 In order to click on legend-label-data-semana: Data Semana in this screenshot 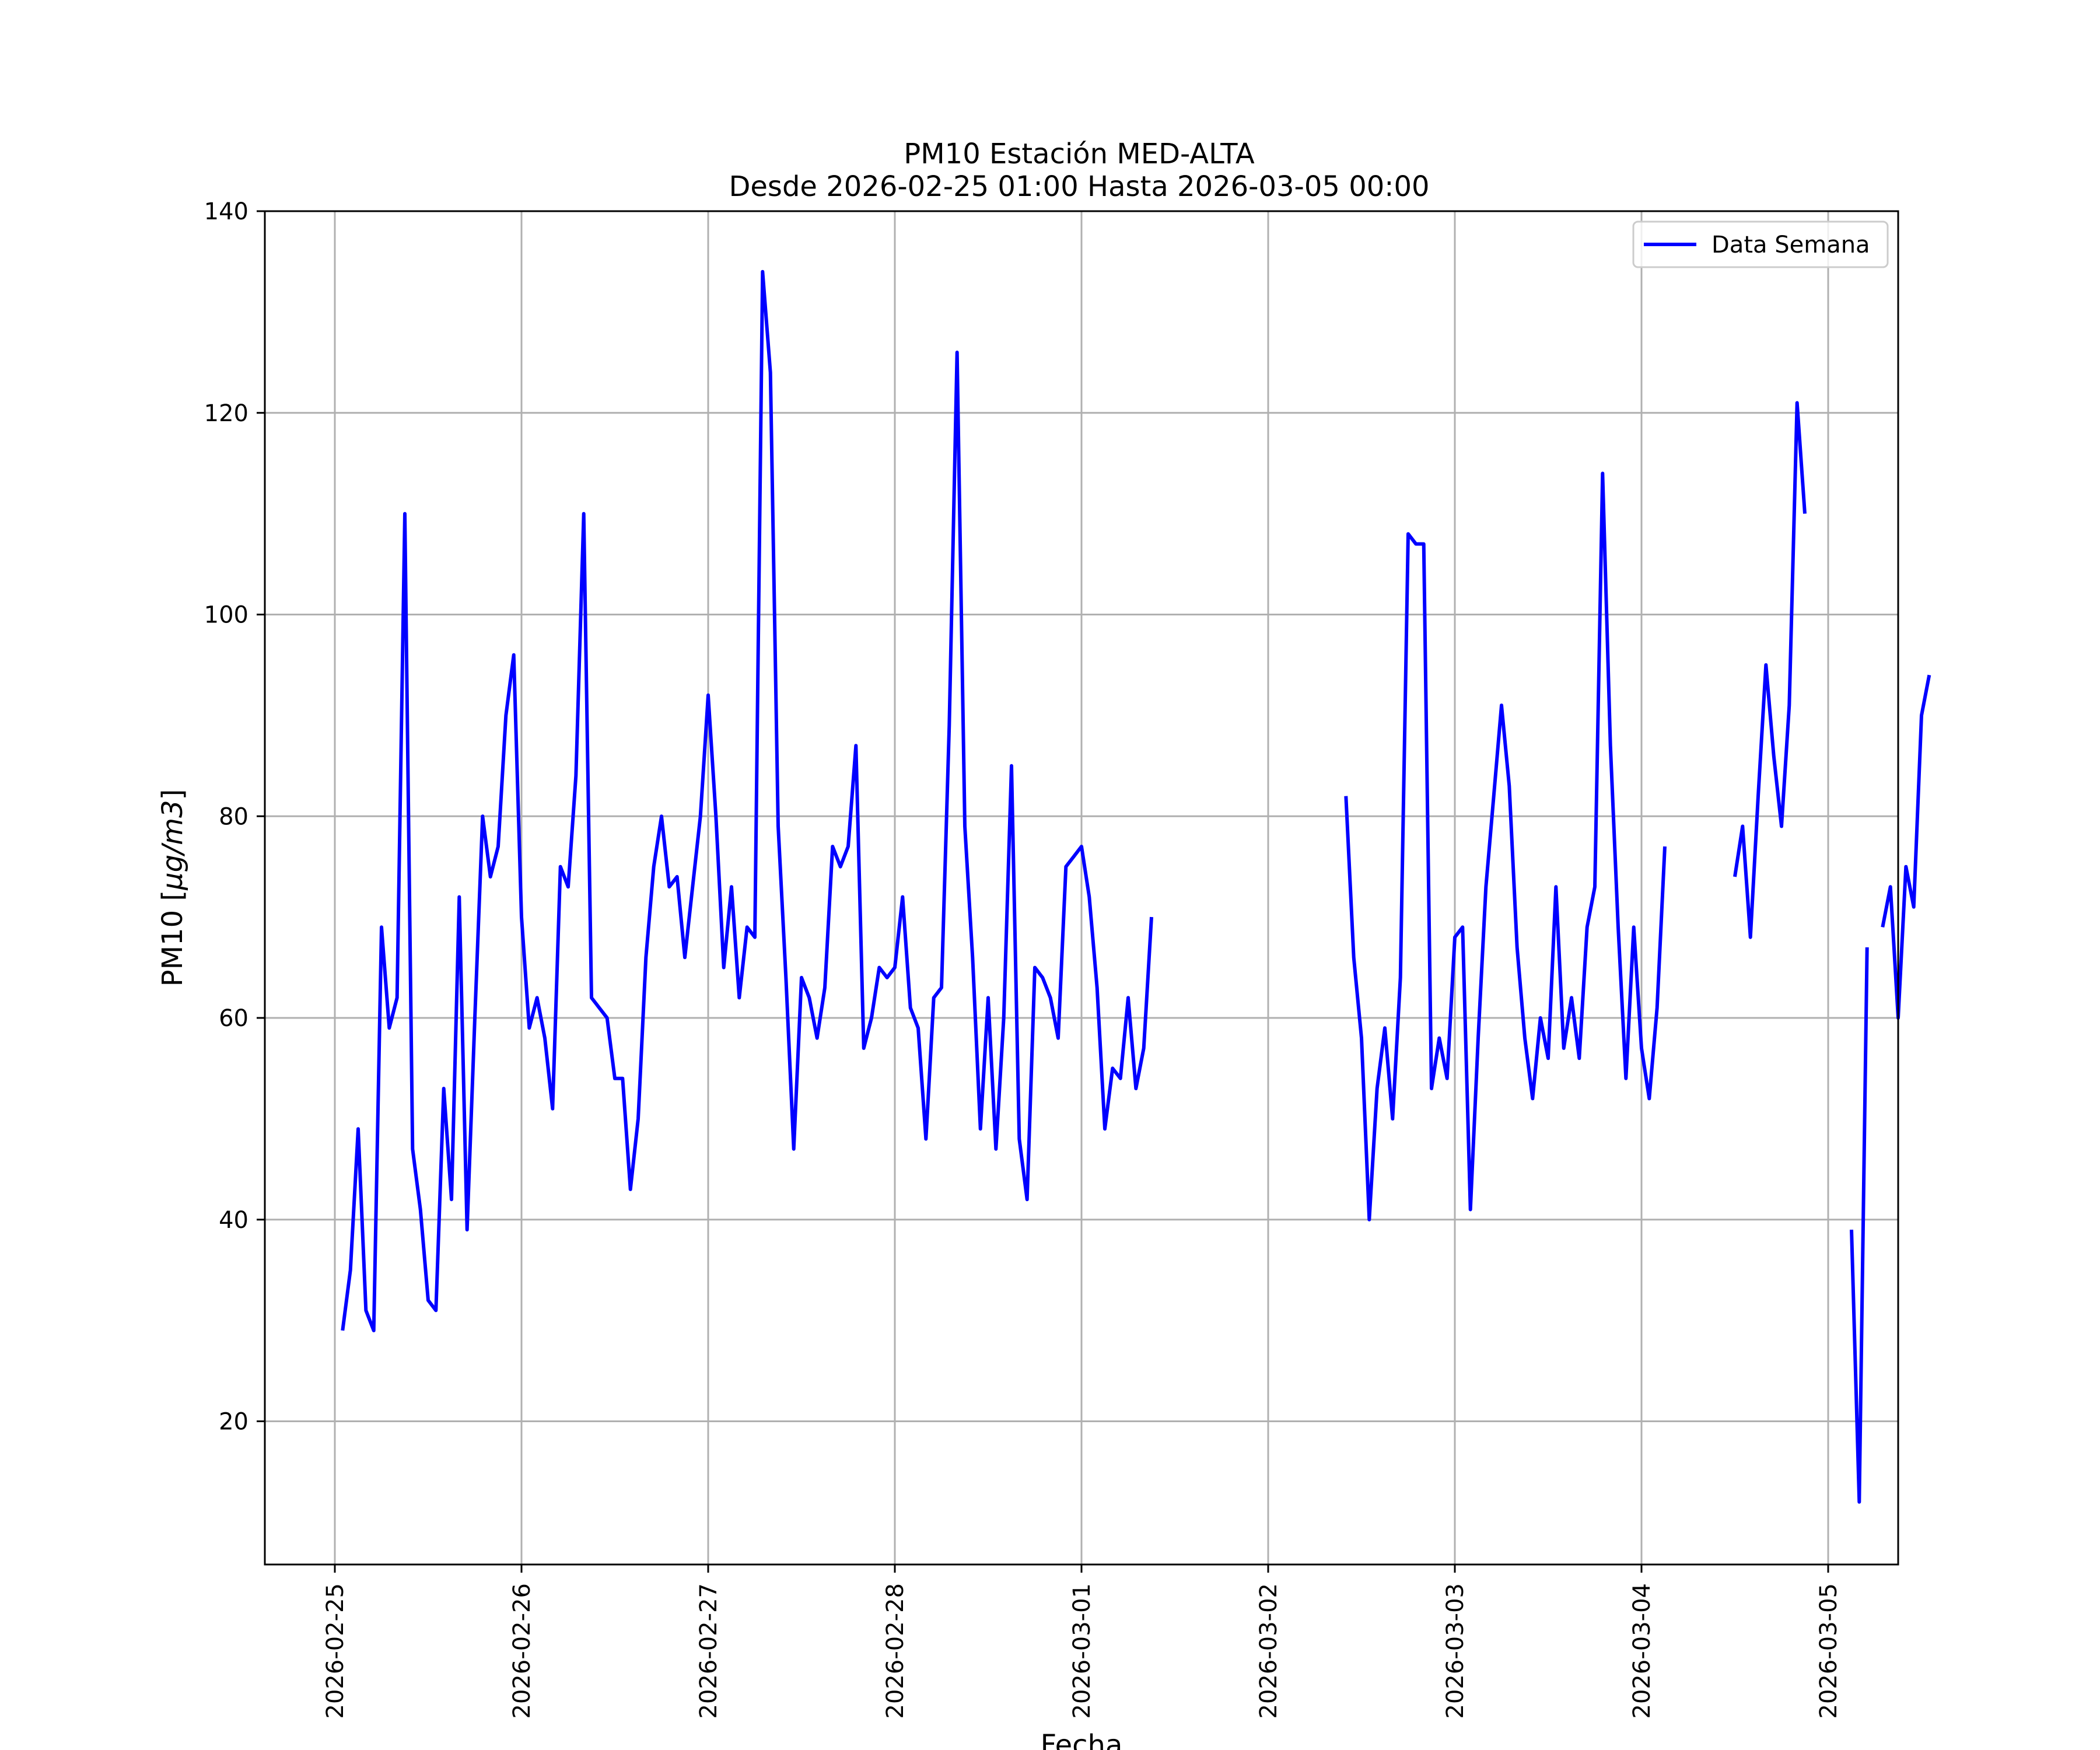, I will do `click(1791, 245)`.